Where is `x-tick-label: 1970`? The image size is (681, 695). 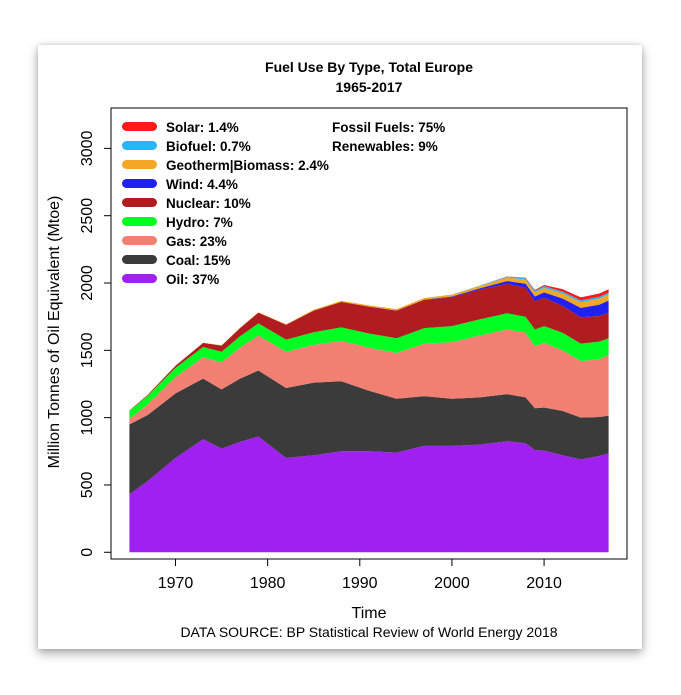 x-tick-label: 1970 is located at coordinates (176, 583).